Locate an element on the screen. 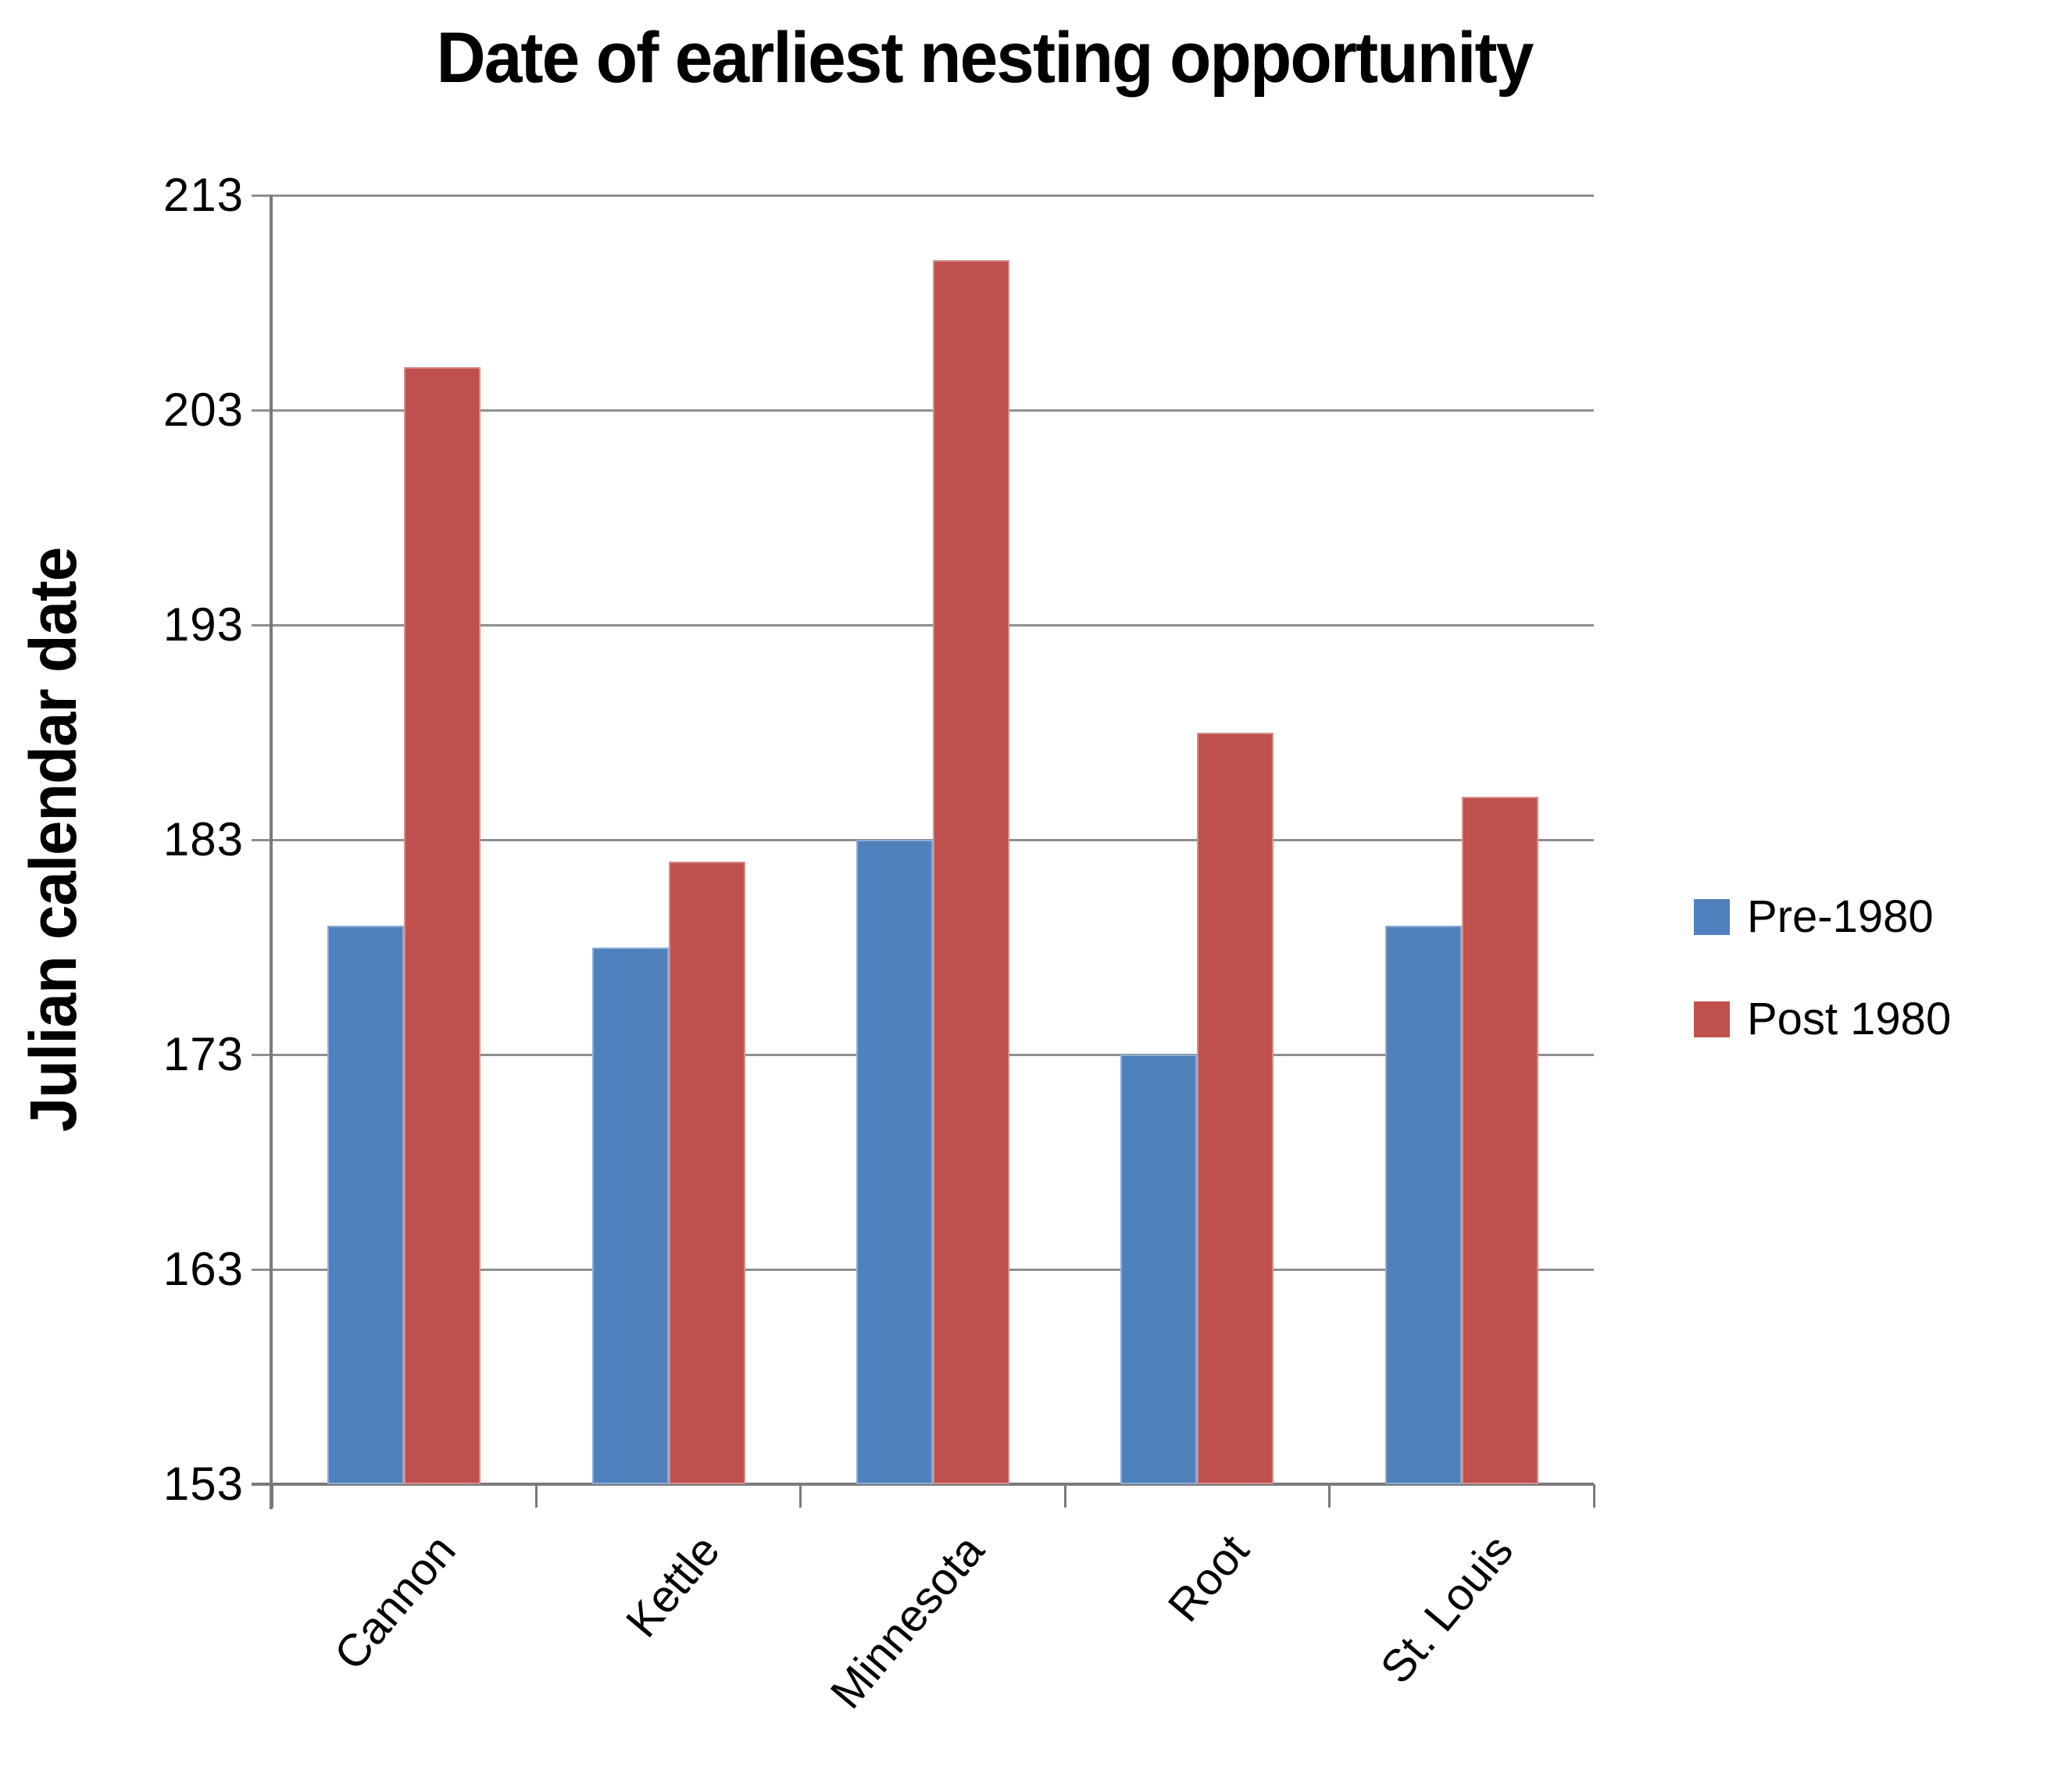 The image size is (2072, 1774). bar-post-1980-root is located at coordinates (1235, 1108).